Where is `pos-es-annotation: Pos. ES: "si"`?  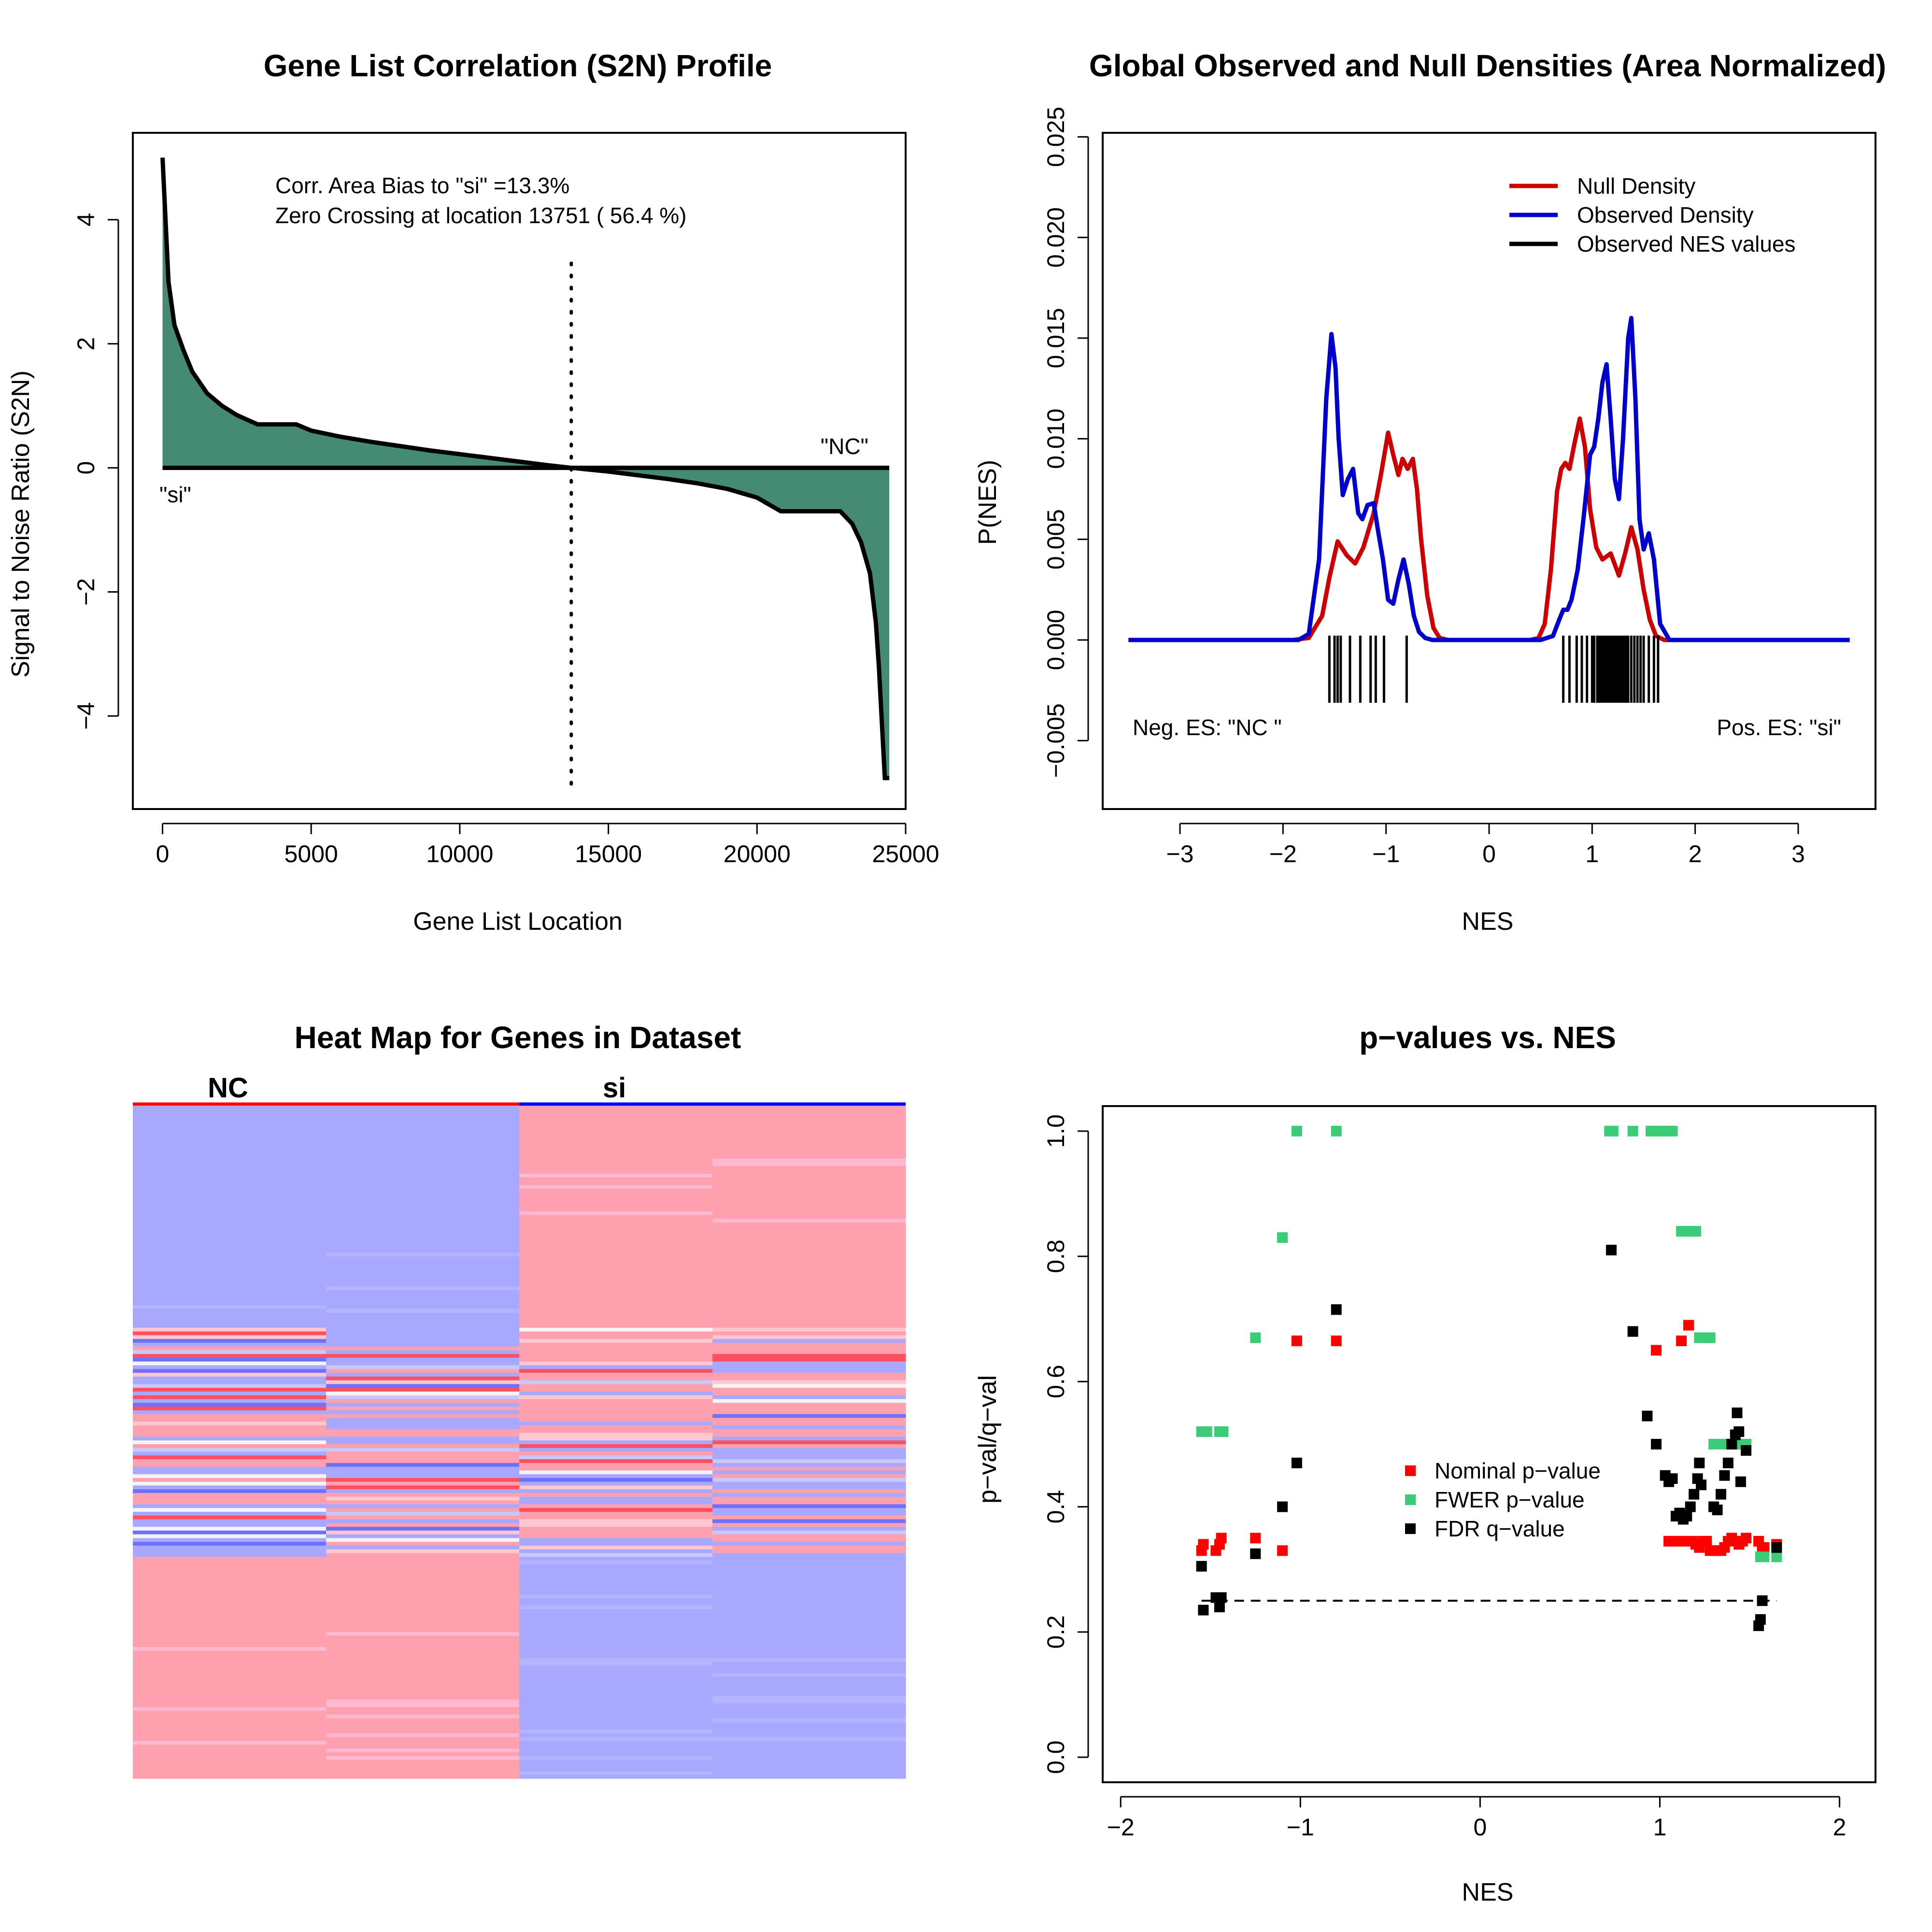 pos-es-annotation: Pos. ES: "si" is located at coordinates (1779, 727).